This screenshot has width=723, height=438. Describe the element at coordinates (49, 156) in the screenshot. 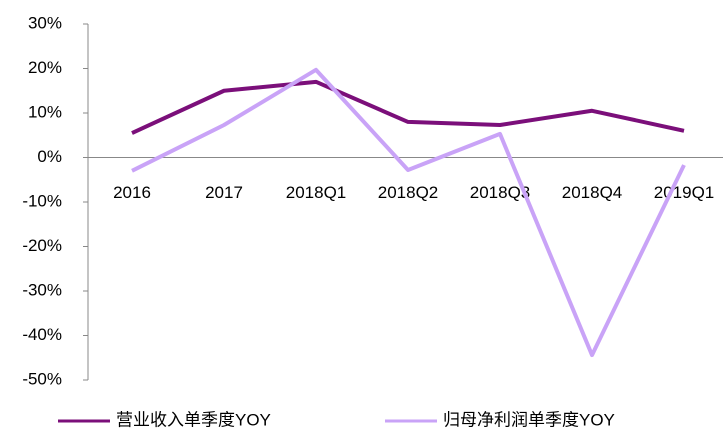

I see `y-tick-label: 0%` at that location.